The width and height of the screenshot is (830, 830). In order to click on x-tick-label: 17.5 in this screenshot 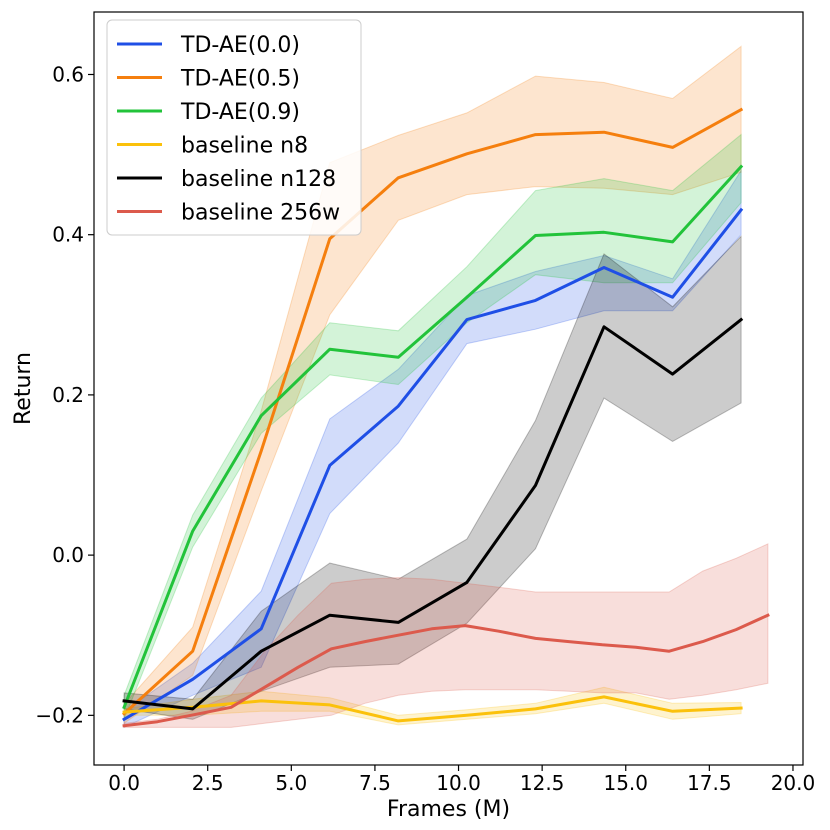, I will do `click(709, 783)`.